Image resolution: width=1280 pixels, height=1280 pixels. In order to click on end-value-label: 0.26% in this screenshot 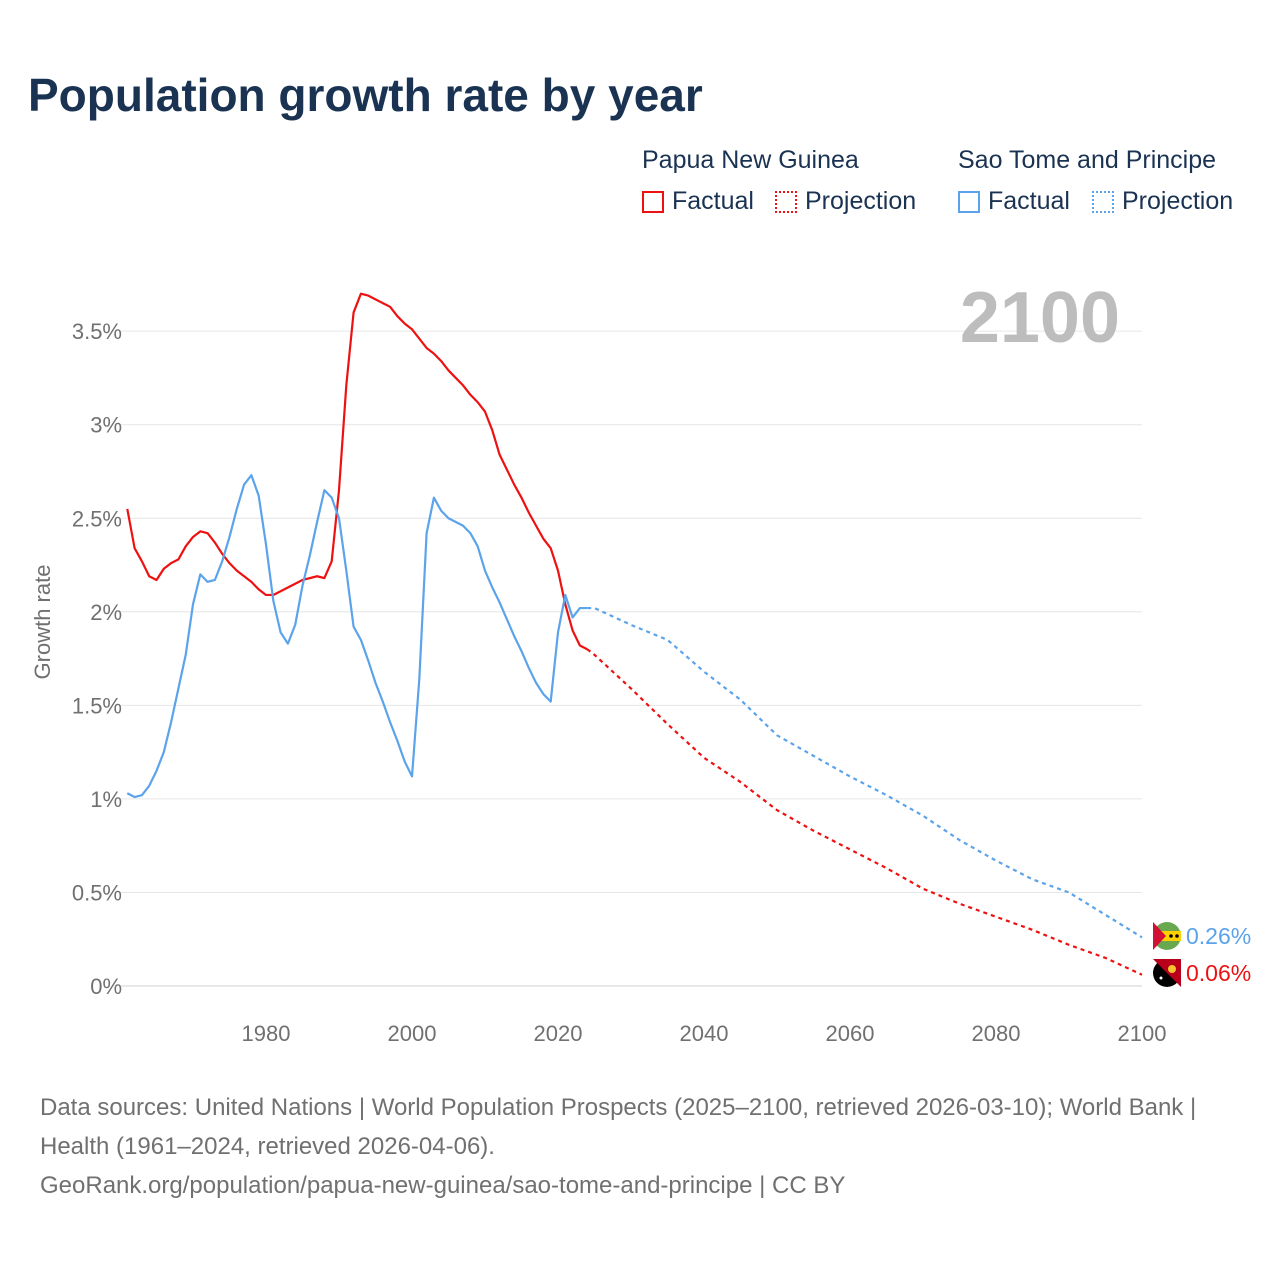, I will do `click(1218, 936)`.